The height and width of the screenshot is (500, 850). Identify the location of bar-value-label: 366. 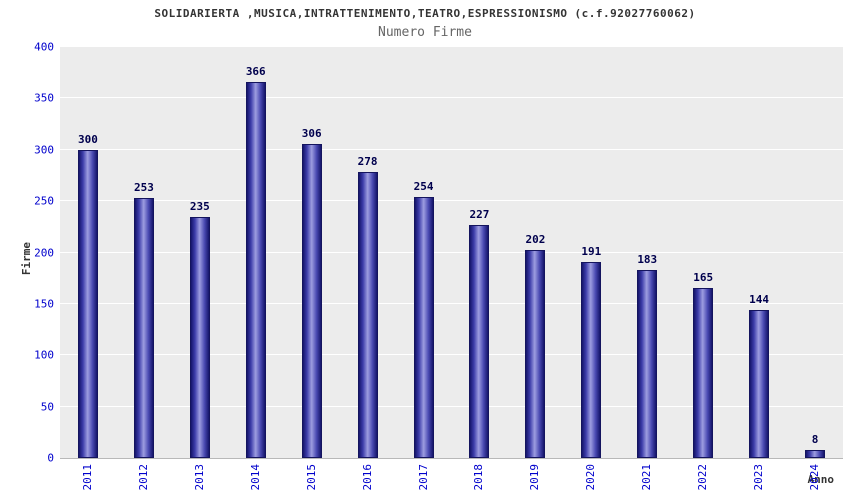
(255, 71).